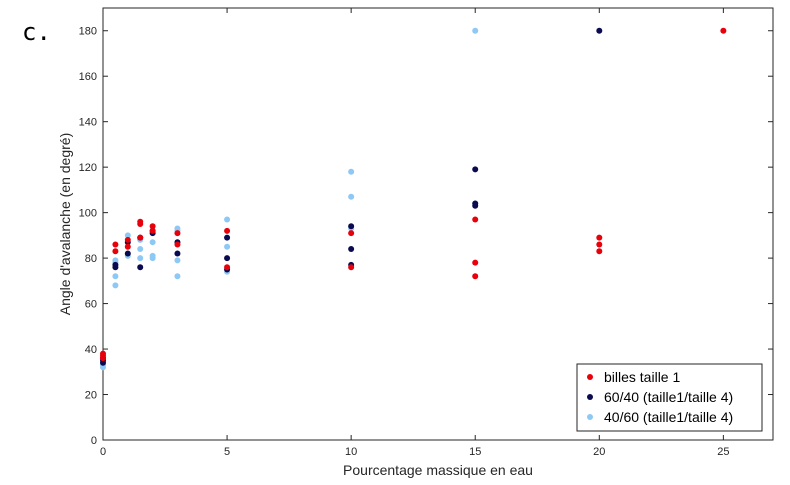  What do you see at coordinates (351, 452) in the screenshot?
I see `x-tick-label: 10` at bounding box center [351, 452].